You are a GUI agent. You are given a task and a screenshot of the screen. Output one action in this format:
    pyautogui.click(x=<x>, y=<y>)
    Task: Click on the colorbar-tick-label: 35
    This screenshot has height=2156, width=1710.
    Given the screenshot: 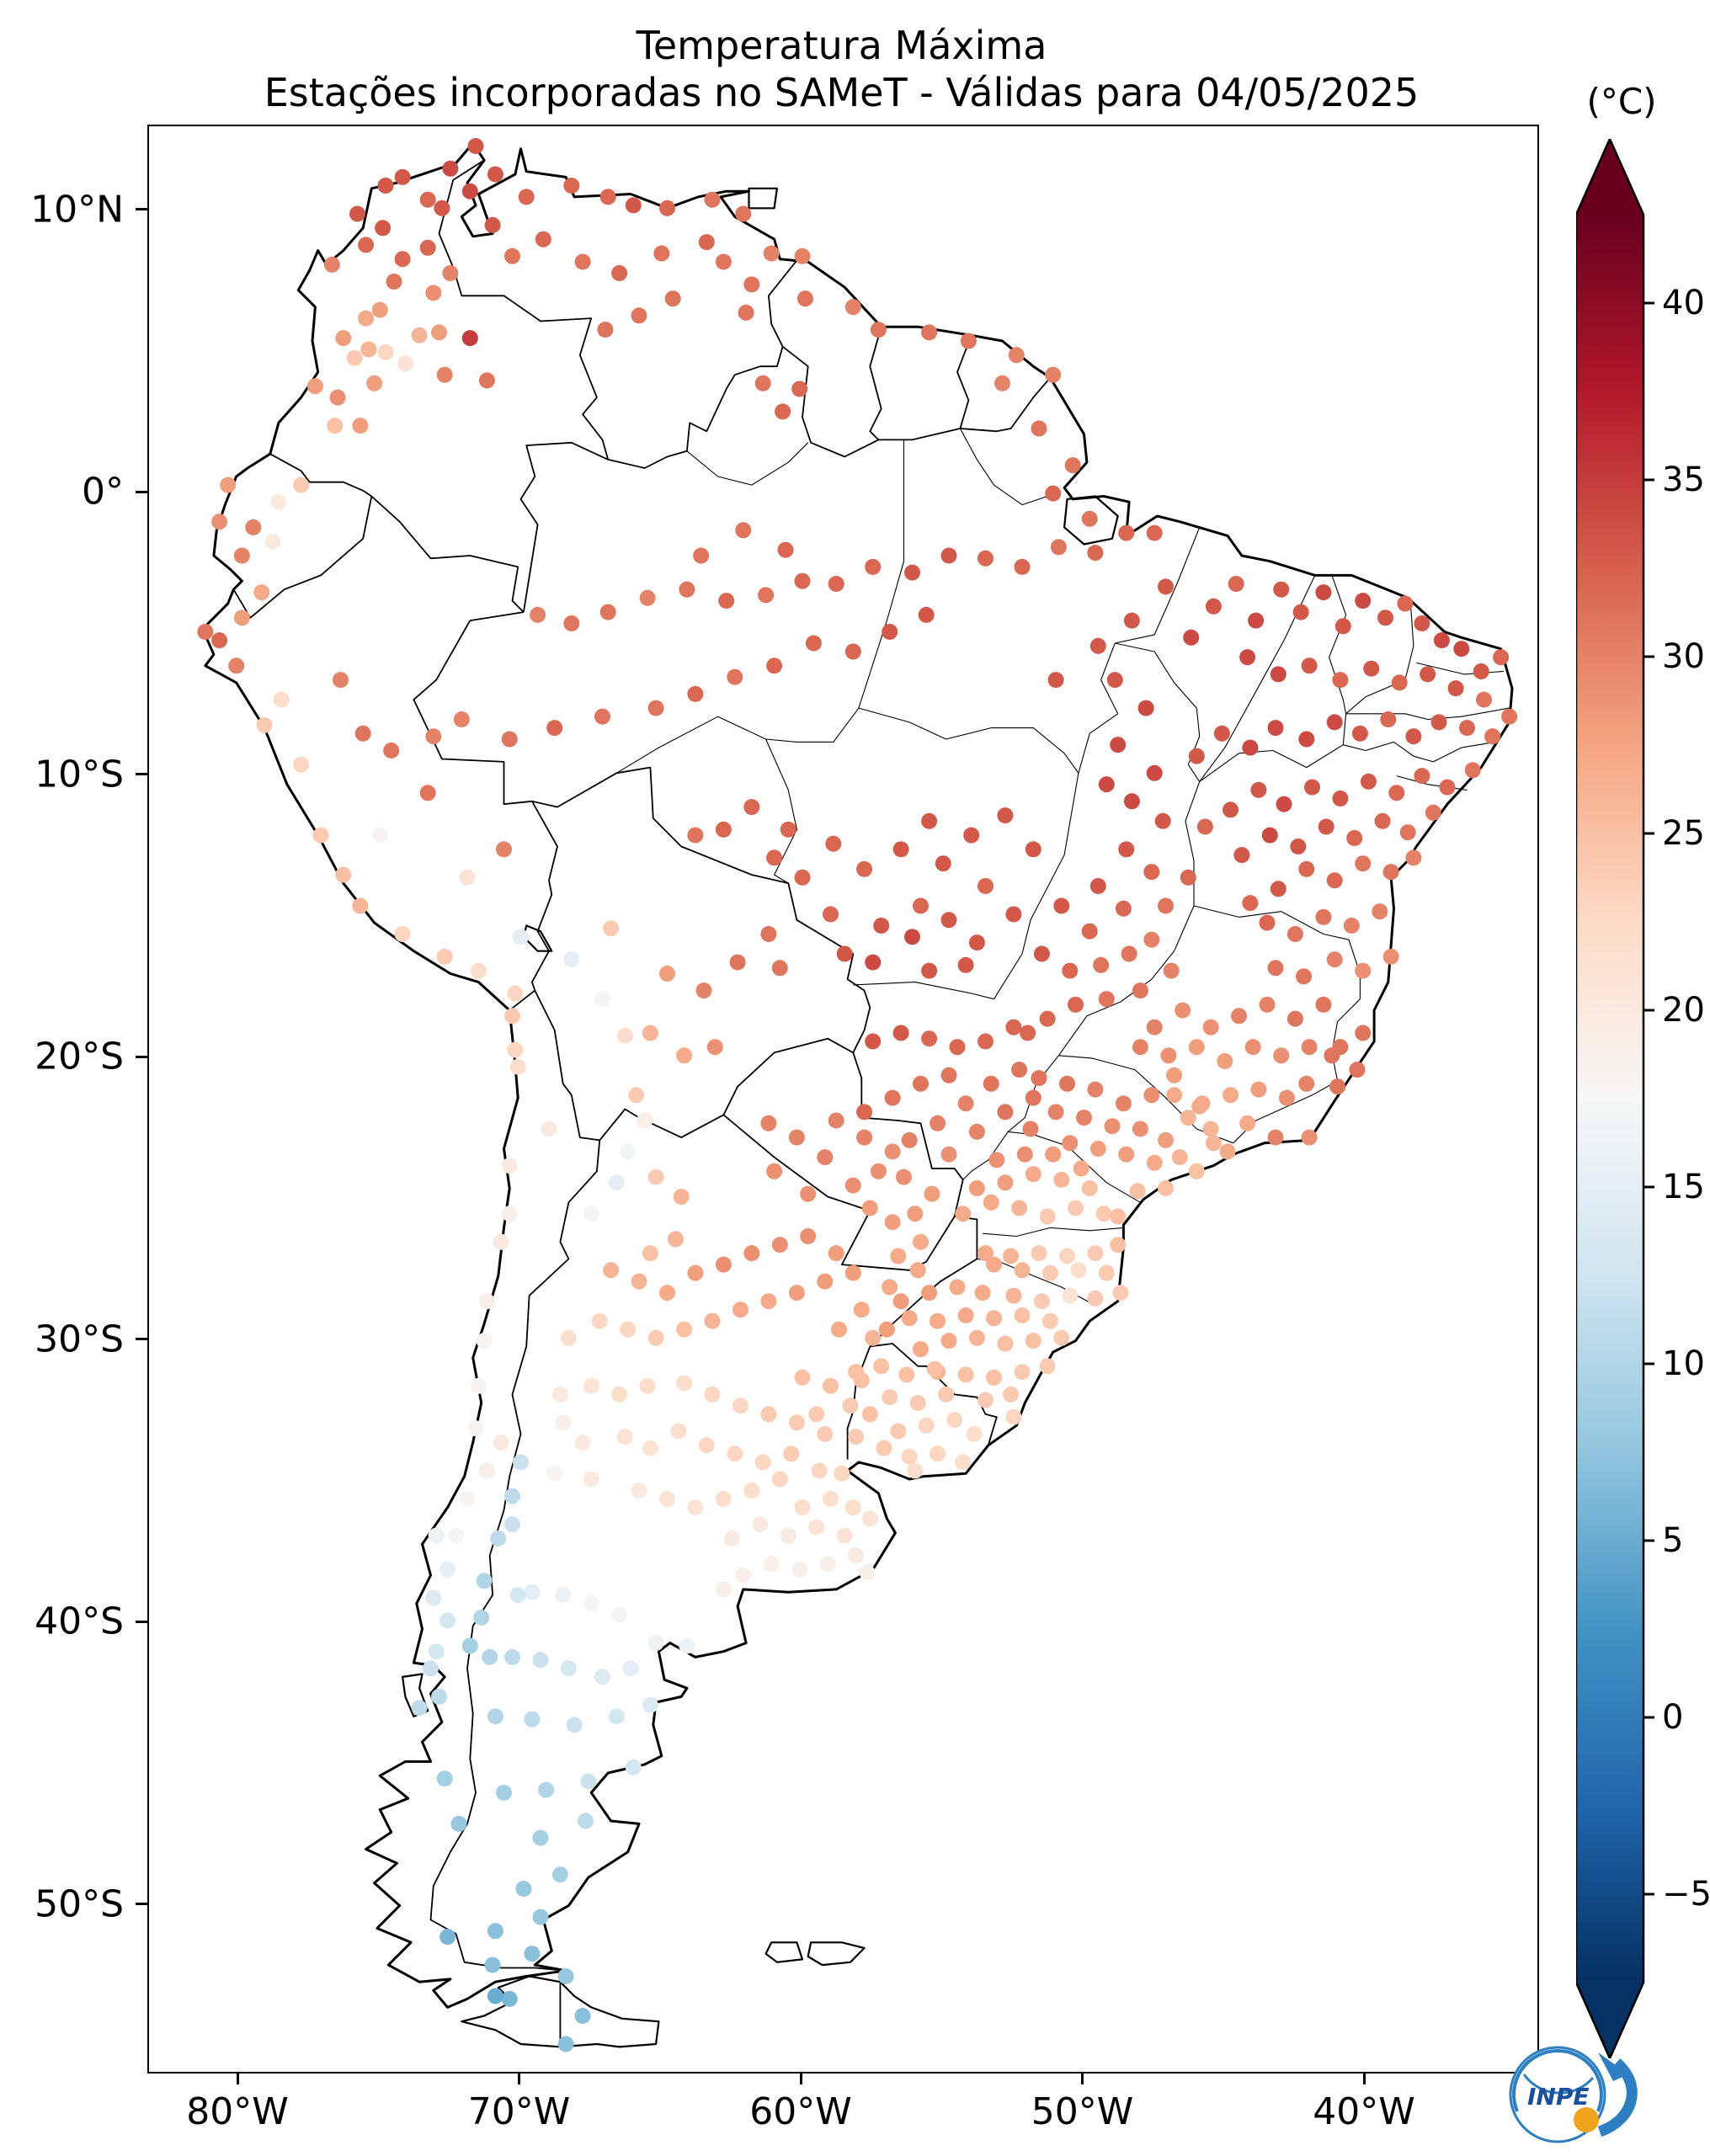 What is the action you would take?
    pyautogui.click(x=1683, y=480)
    